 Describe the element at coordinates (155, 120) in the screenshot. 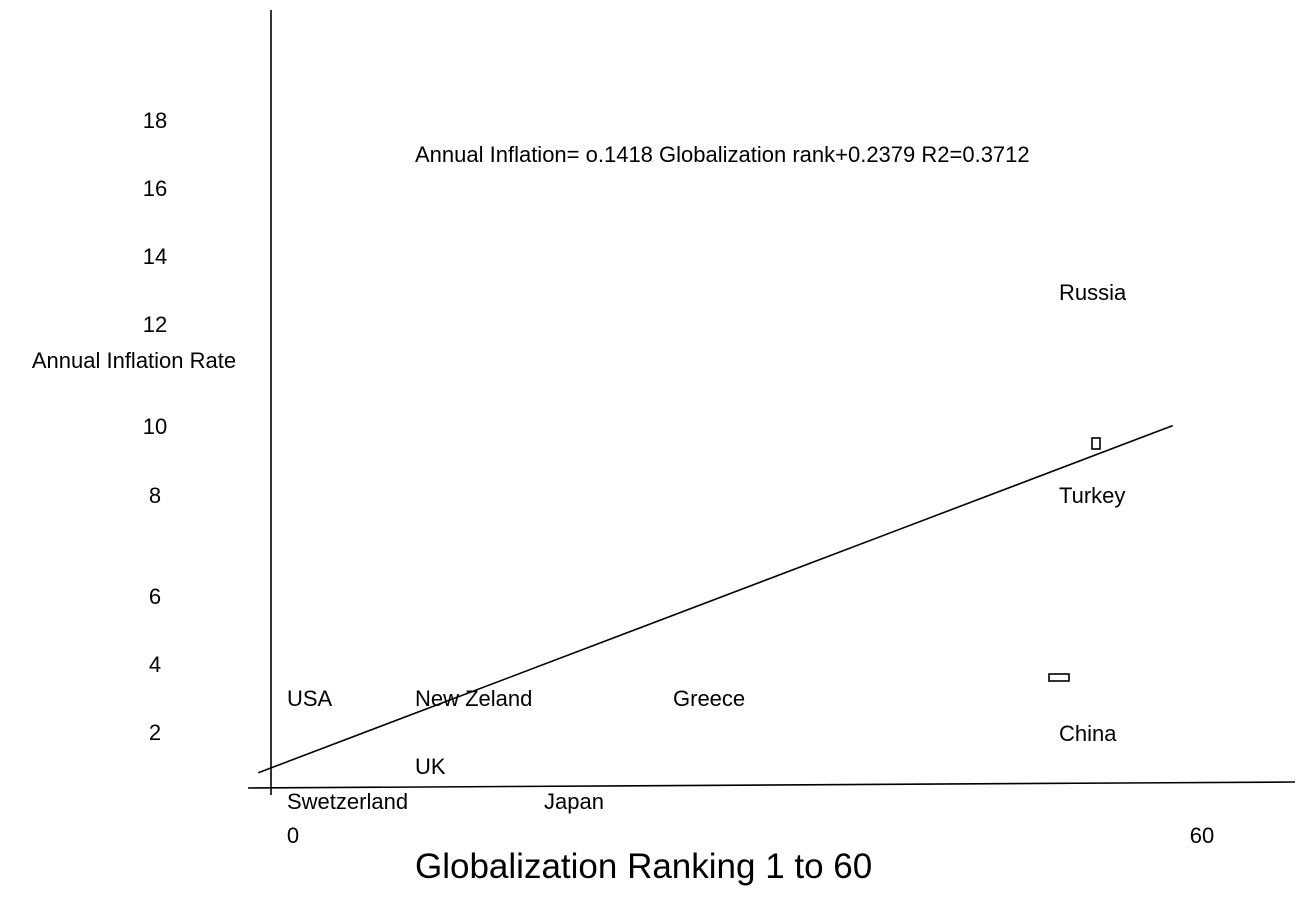

I see `y-tick-label: 18` at that location.